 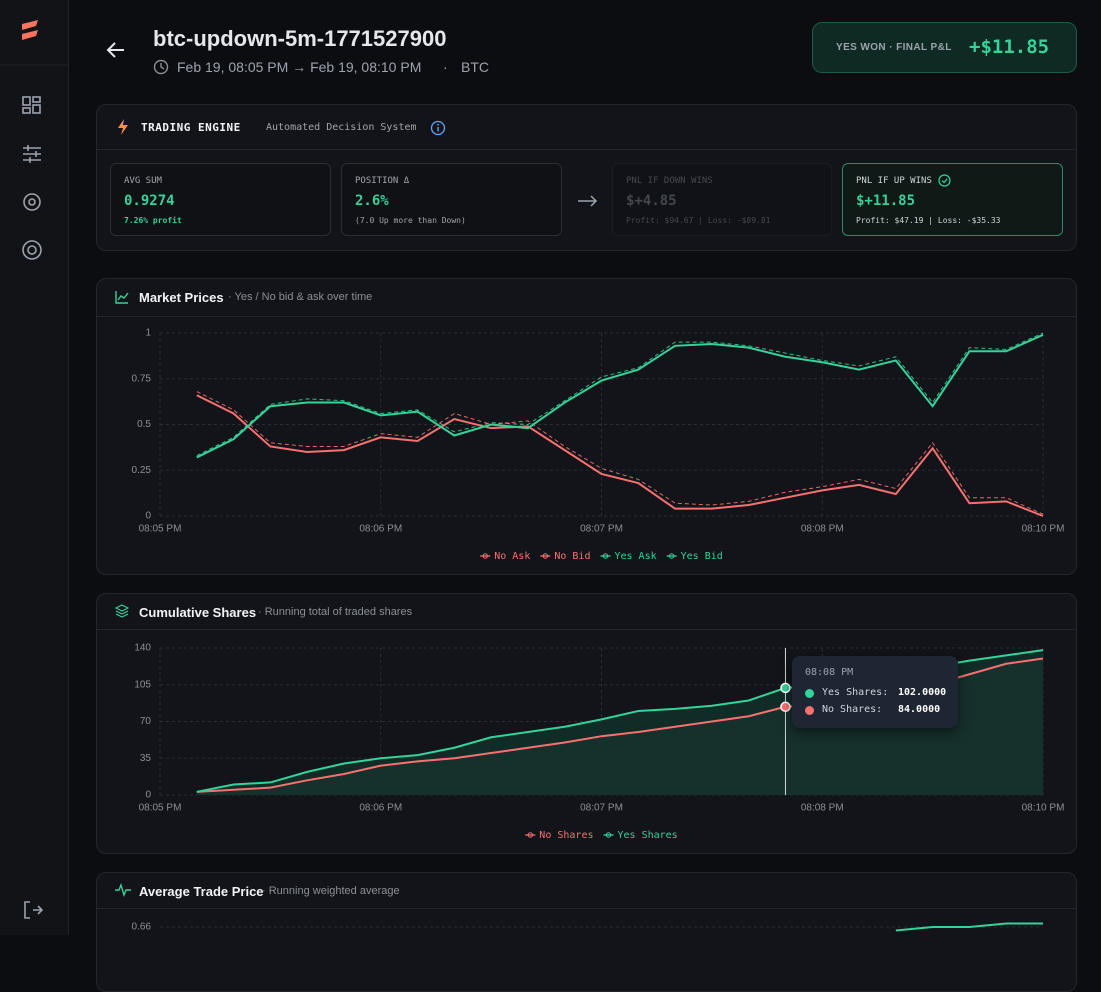 What do you see at coordinates (181, 297) in the screenshot?
I see `chart-title: Market Prices` at bounding box center [181, 297].